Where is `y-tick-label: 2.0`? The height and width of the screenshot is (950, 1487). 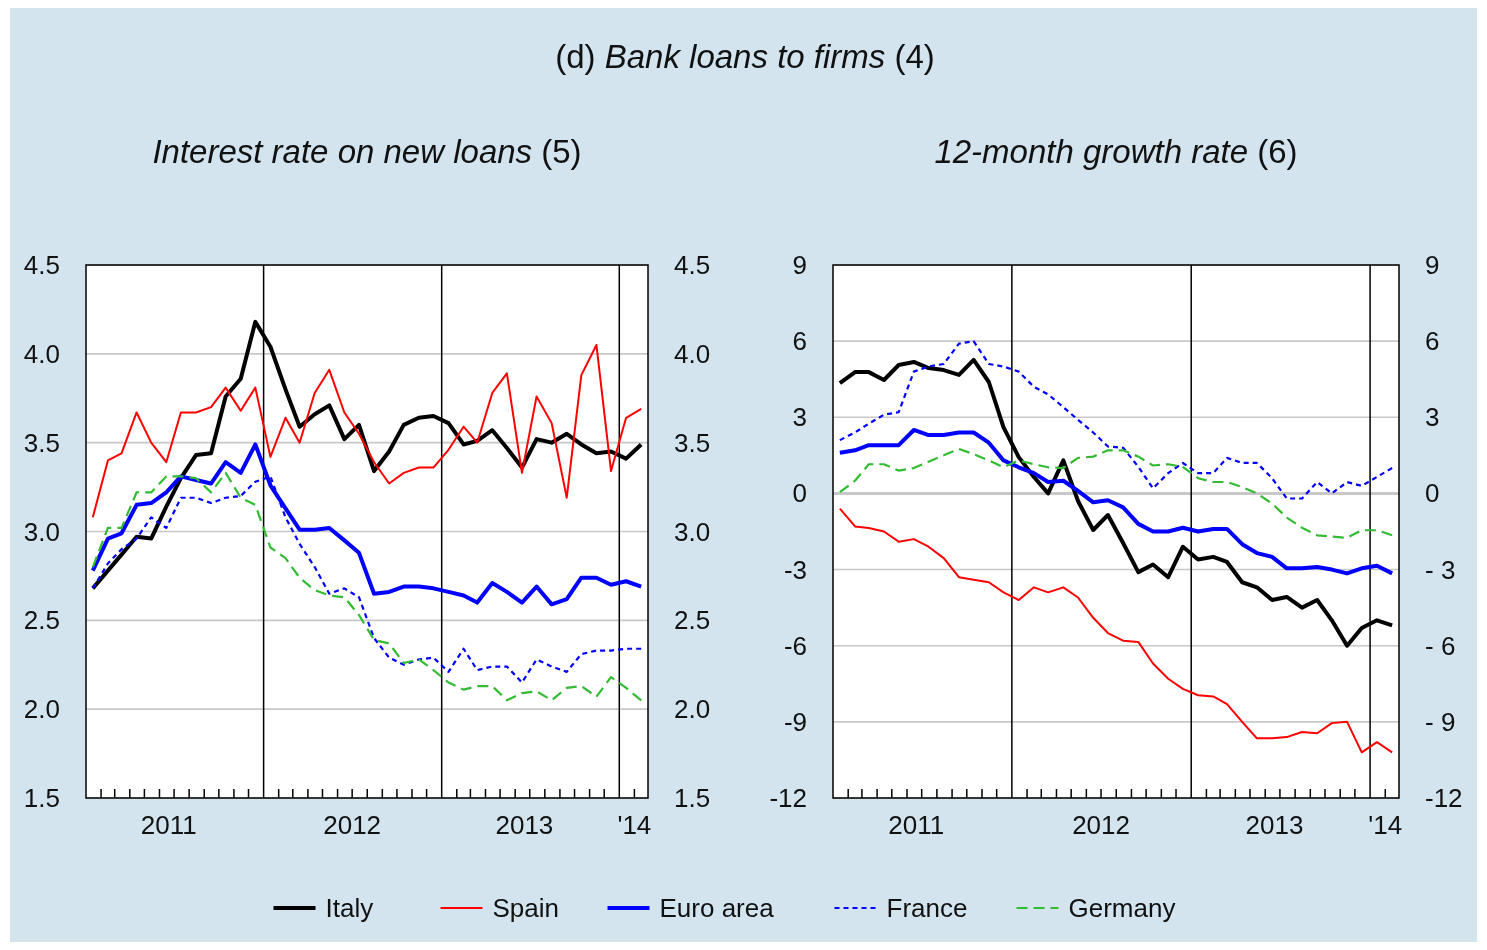 y-tick-label: 2.0 is located at coordinates (41, 709).